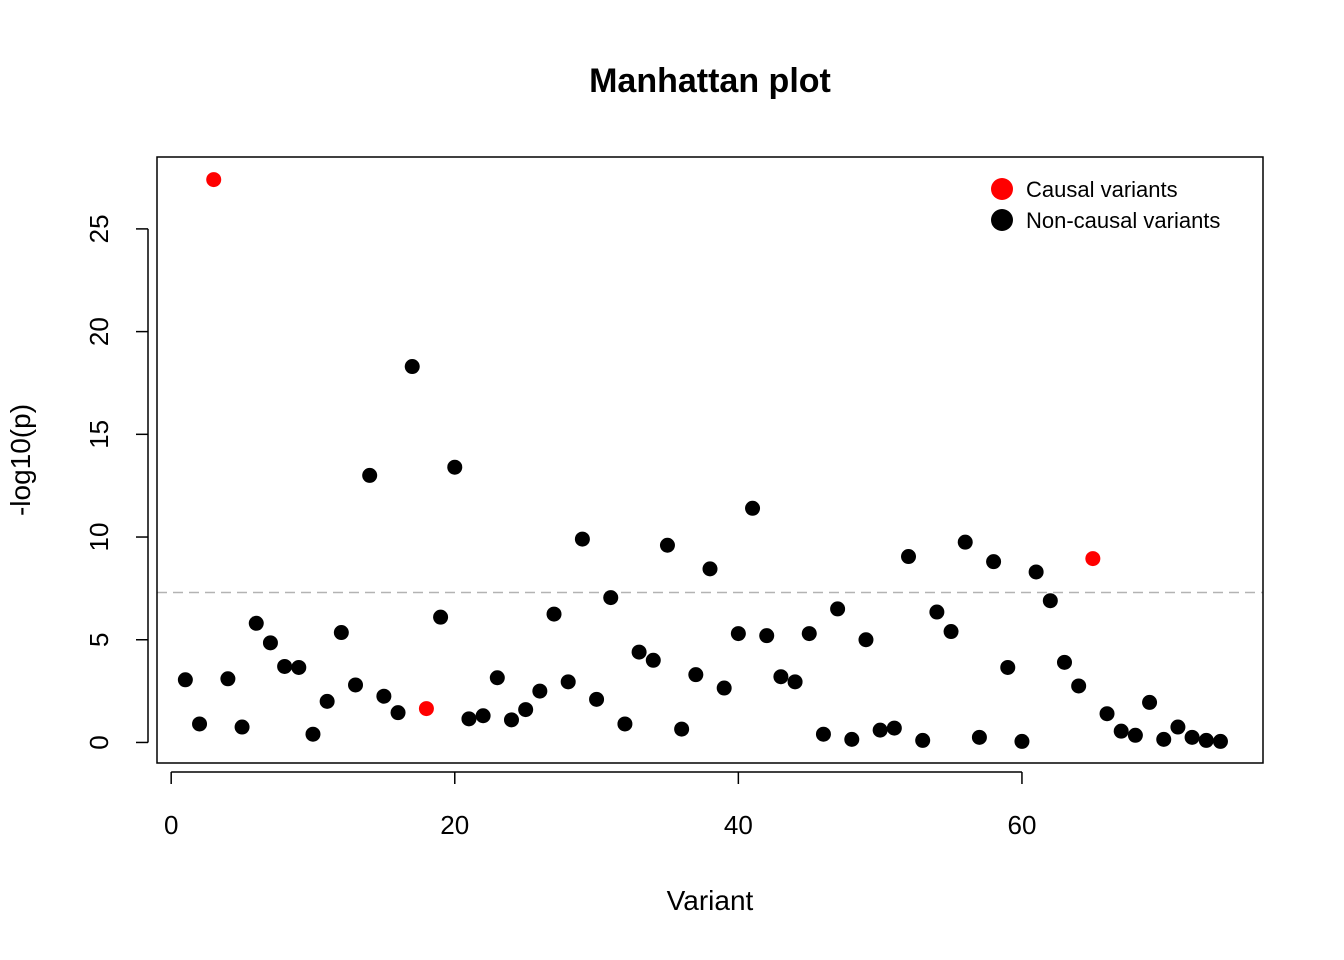  Describe the element at coordinates (99, 434) in the screenshot. I see `y-tick-label: 15` at that location.